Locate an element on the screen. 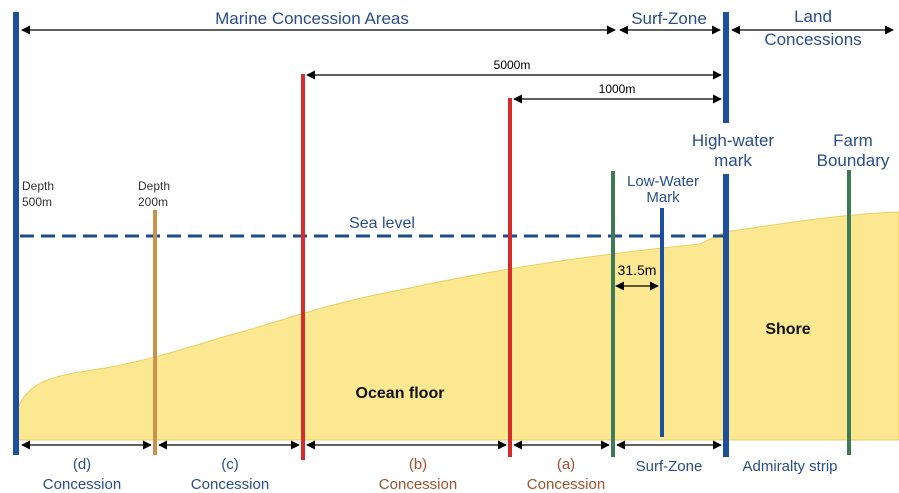  farm-boundary-label-line2: Boundary is located at coordinates (853, 160).